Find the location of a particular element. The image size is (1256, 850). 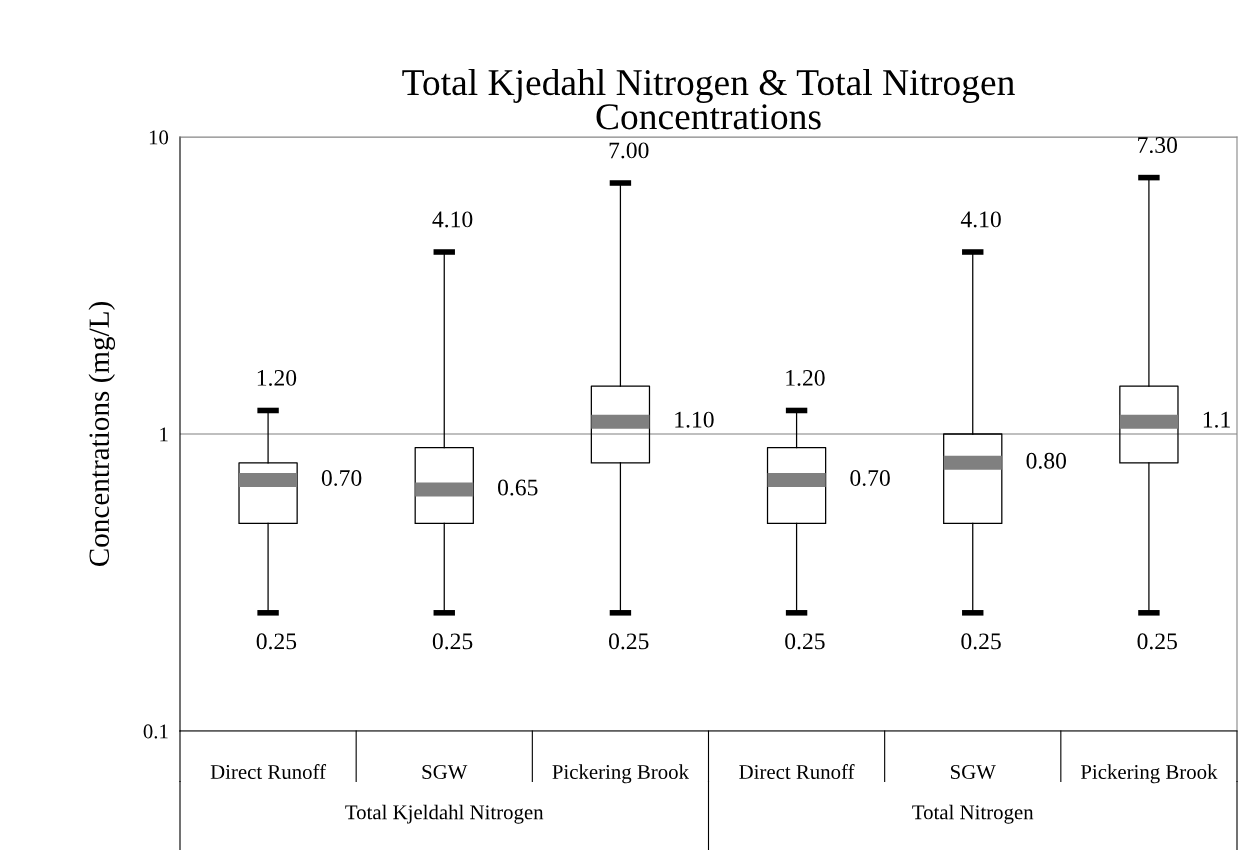

annotation: 7.00 is located at coordinates (629, 150).